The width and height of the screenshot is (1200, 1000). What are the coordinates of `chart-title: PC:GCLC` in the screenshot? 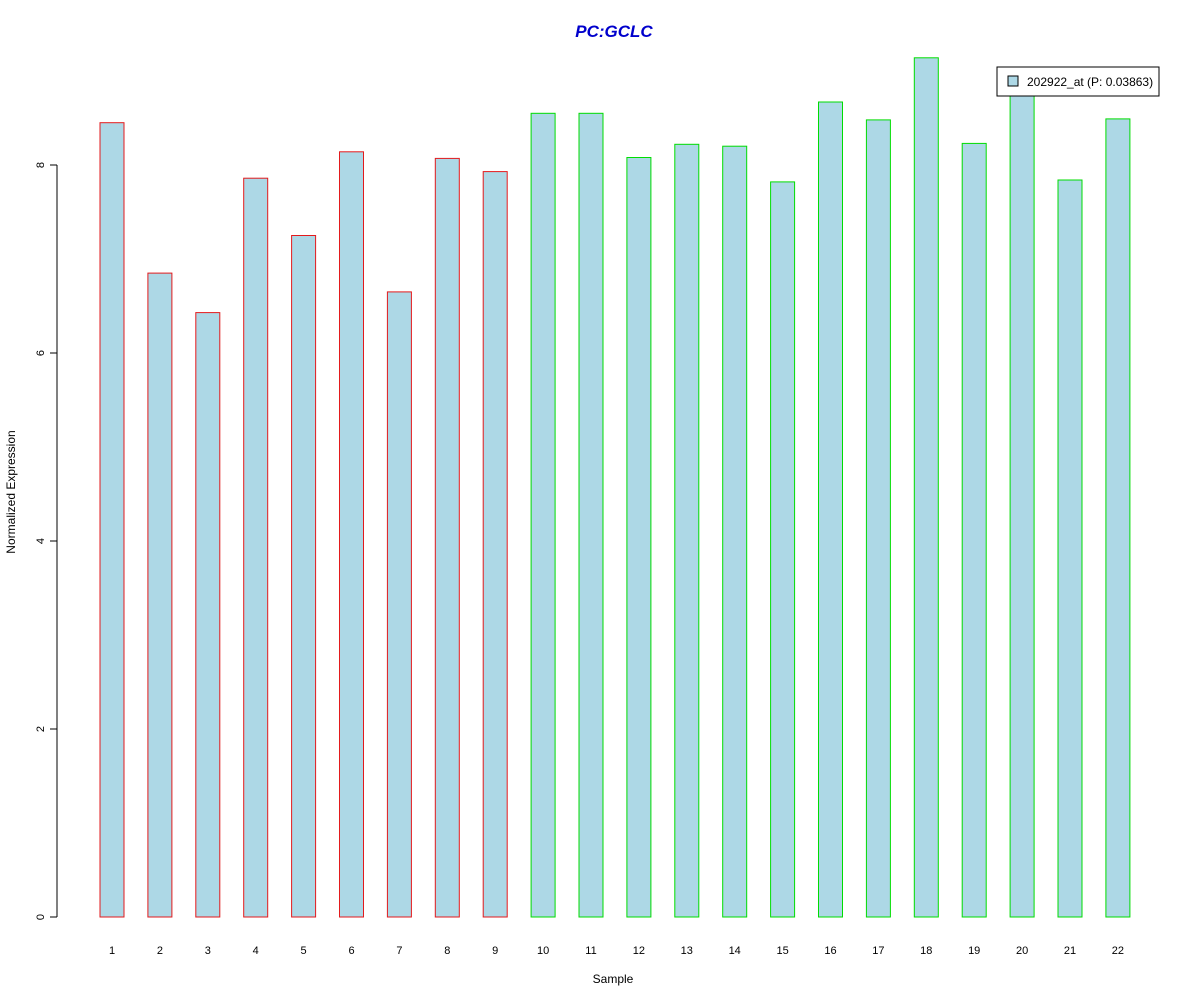 It's located at (614, 31).